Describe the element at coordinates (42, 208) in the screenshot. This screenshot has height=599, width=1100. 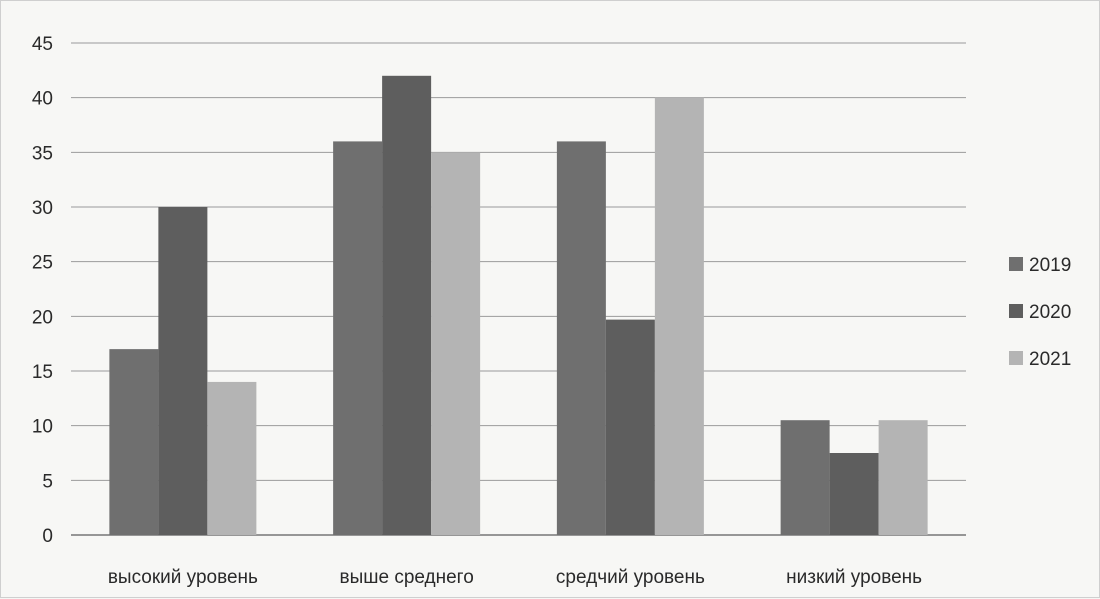
I see `y-tick-label: 30` at that location.